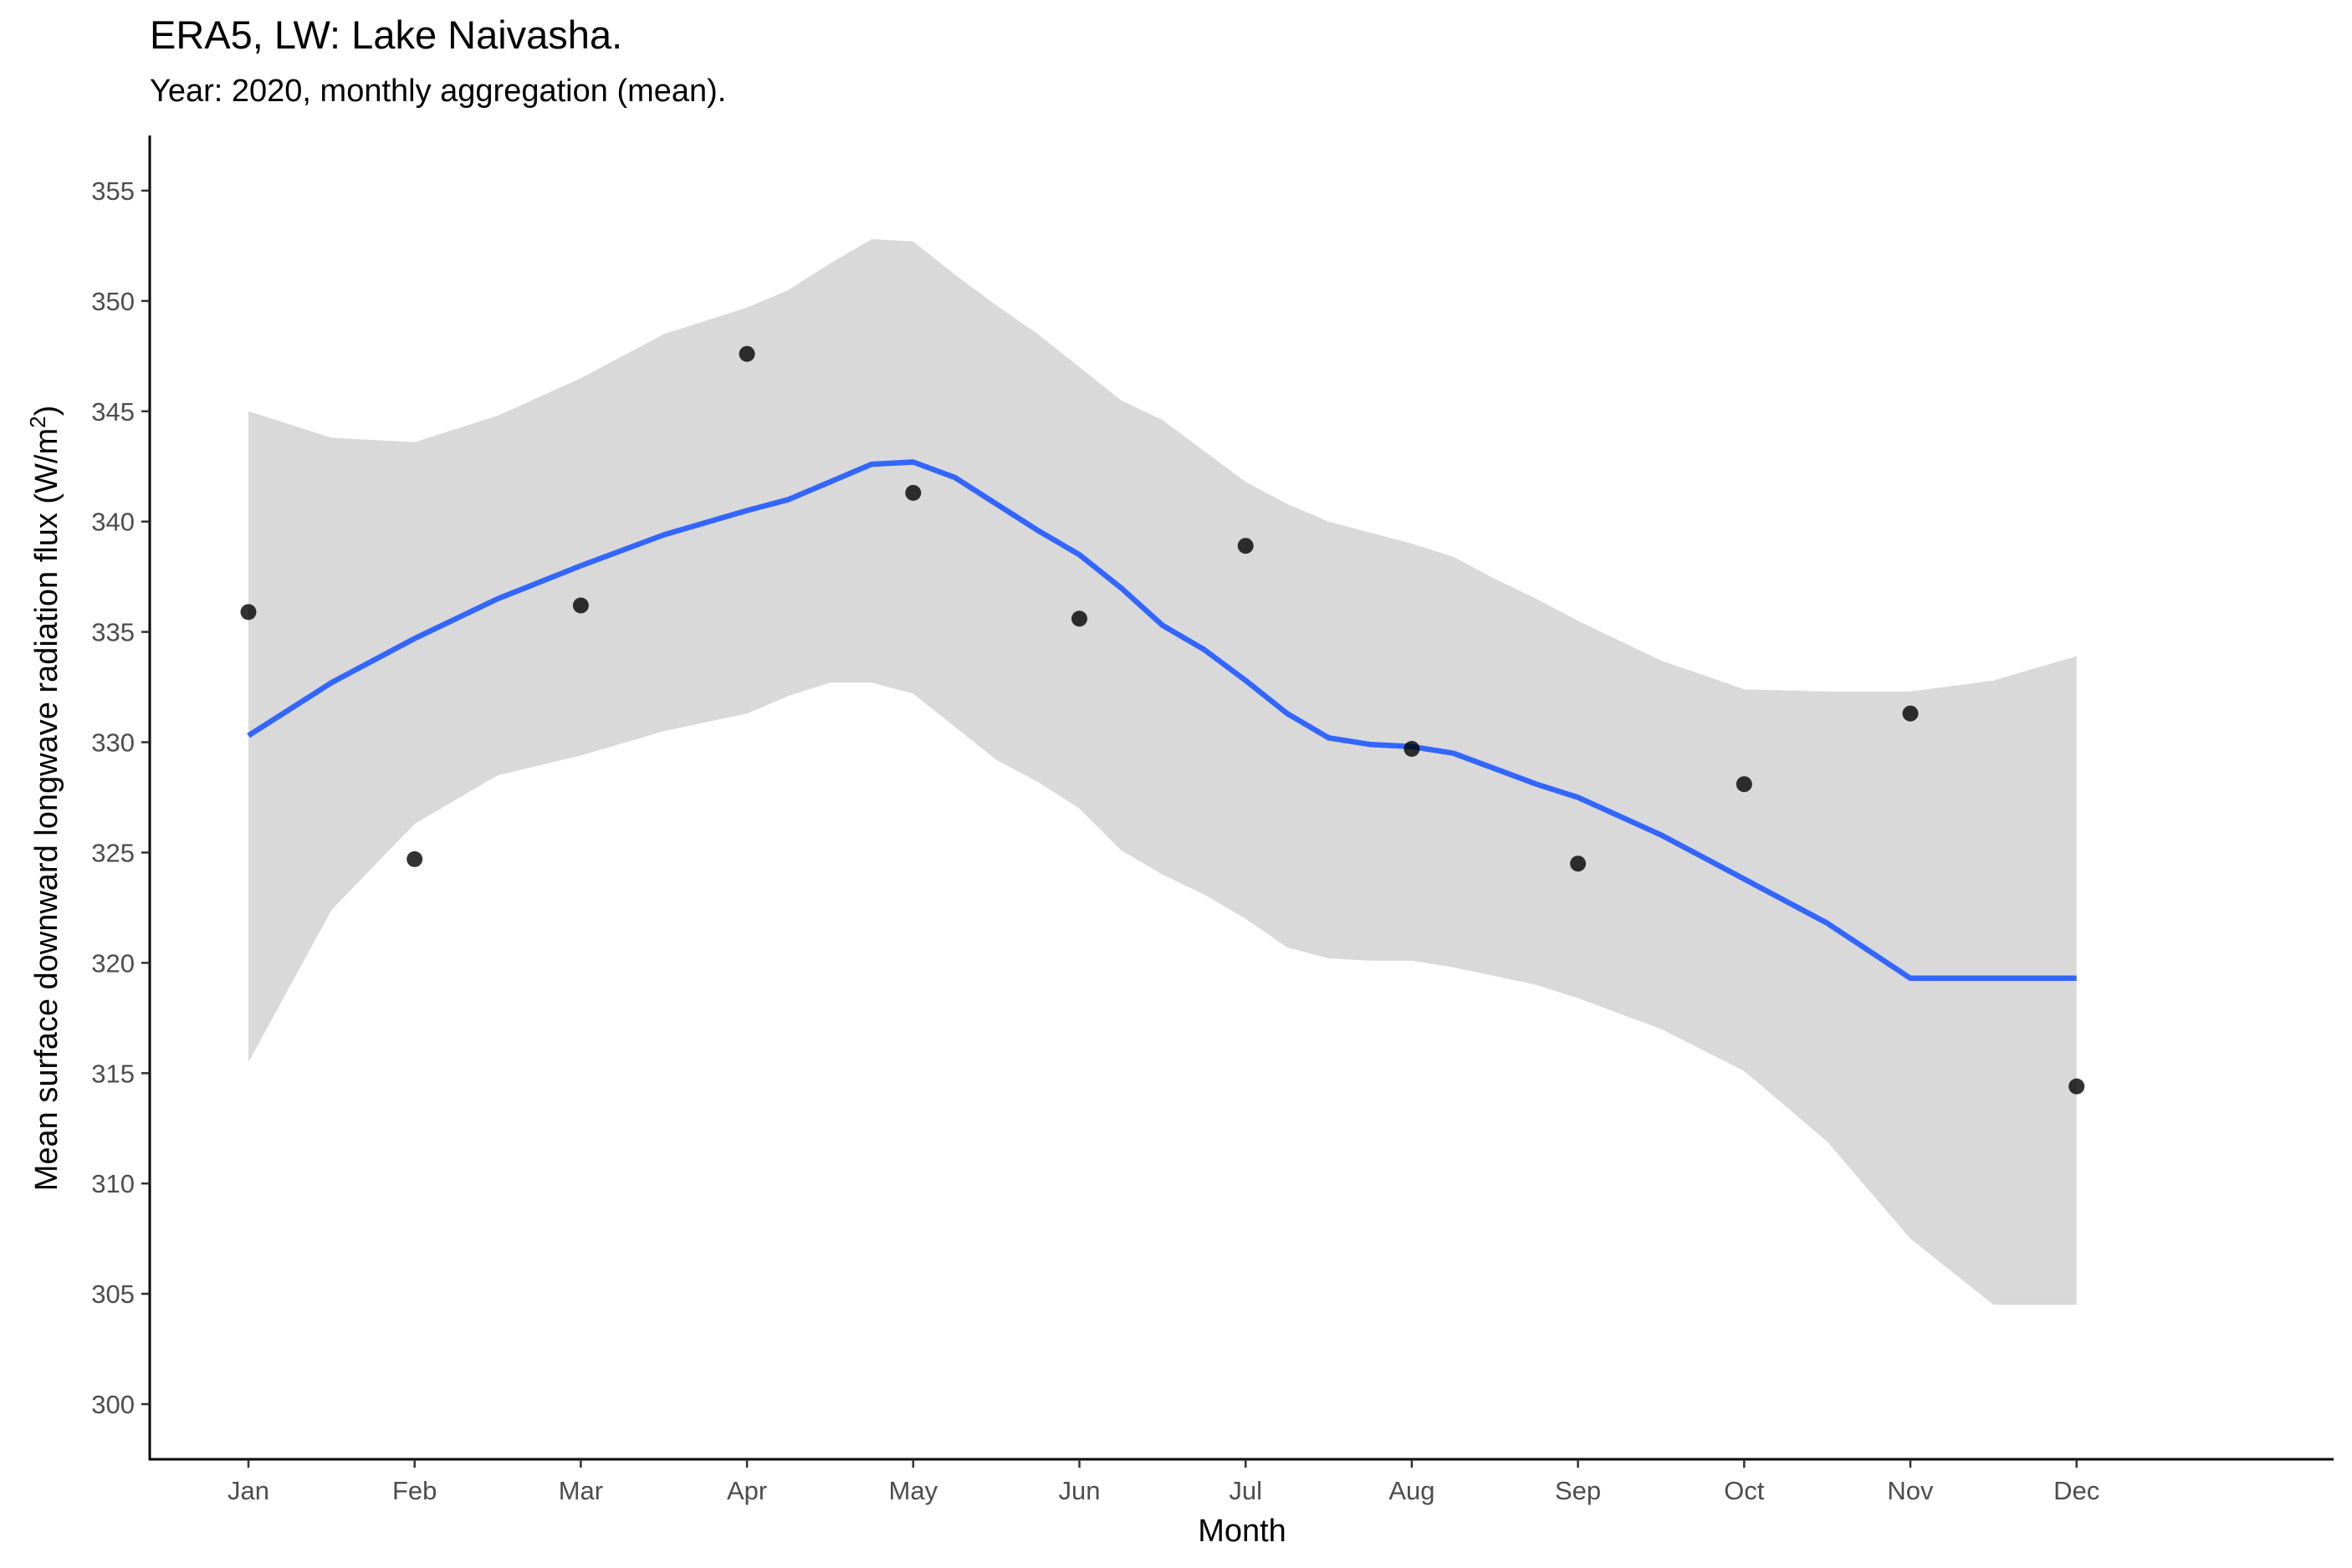  Describe the element at coordinates (113, 191) in the screenshot. I see `y-tick-label-355: 355` at that location.